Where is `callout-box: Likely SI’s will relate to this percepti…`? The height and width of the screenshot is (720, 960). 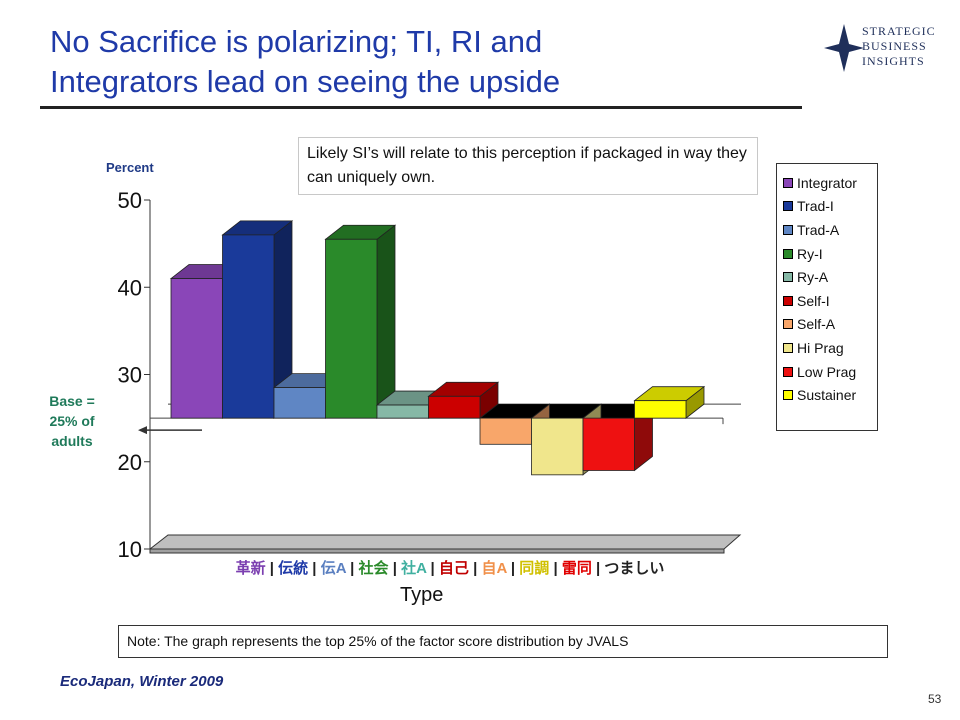 callout-box: Likely SI’s will relate to this percepti… is located at coordinates (528, 166).